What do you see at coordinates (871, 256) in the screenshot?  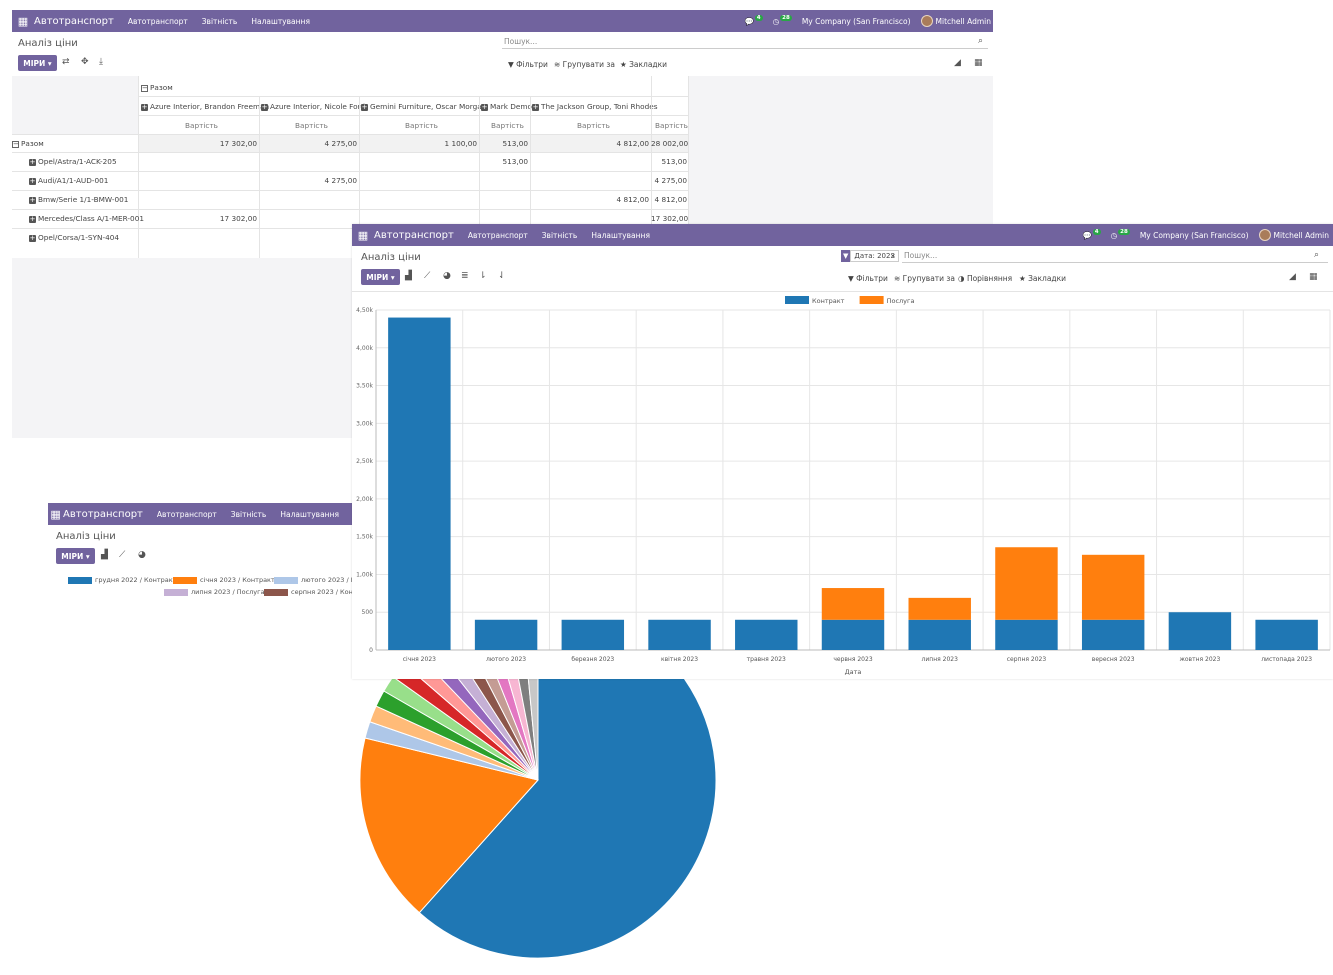 I see `search-facet: ▼ Дата: 2023 ×` at bounding box center [871, 256].